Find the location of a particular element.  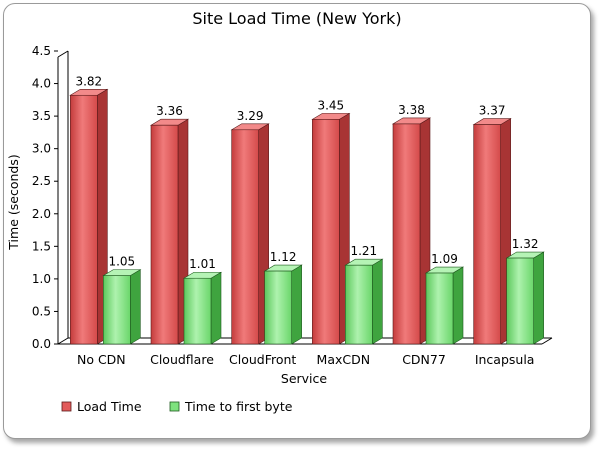

data-label: 1.05 is located at coordinates (121, 262).